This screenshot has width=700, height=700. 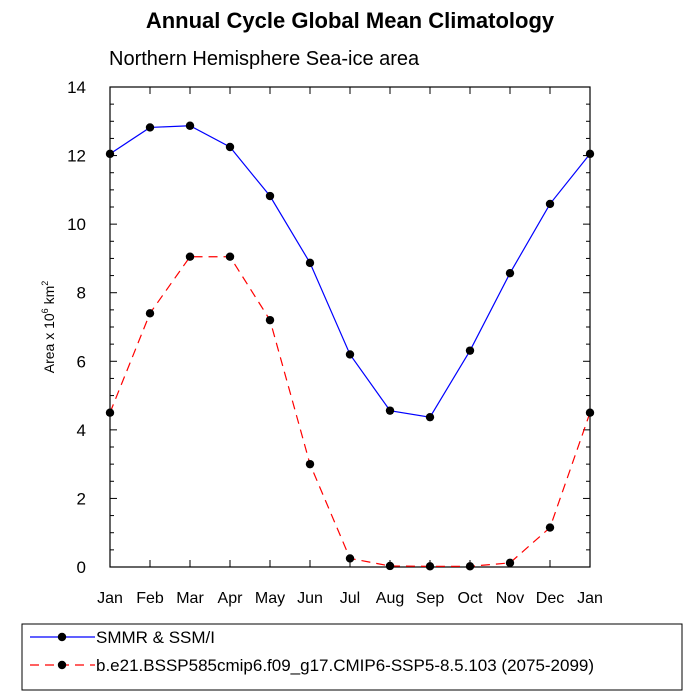 What do you see at coordinates (76, 224) in the screenshot?
I see `y-tick-label: 10` at bounding box center [76, 224].